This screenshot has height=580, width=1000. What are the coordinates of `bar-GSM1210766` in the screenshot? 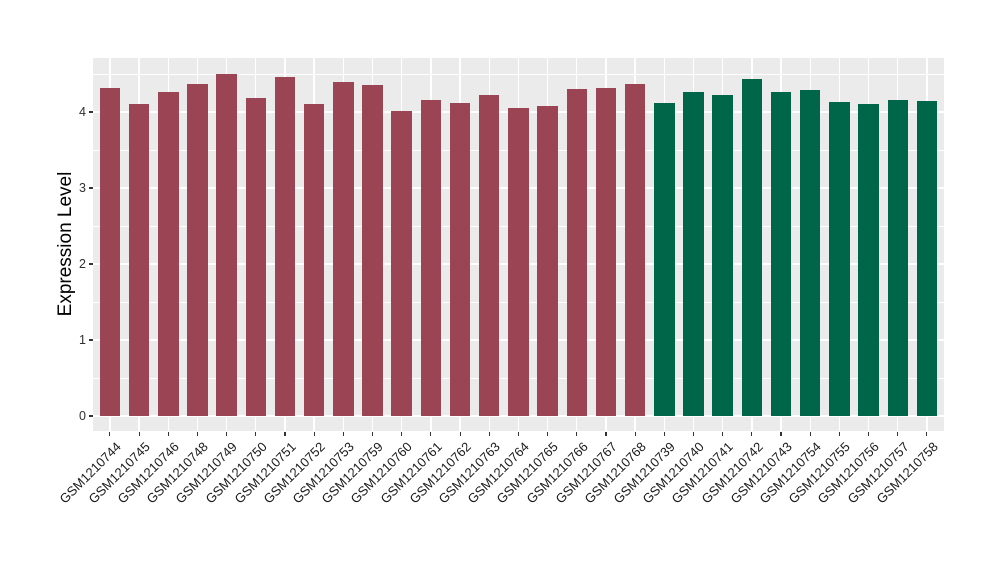 It's located at (577, 252).